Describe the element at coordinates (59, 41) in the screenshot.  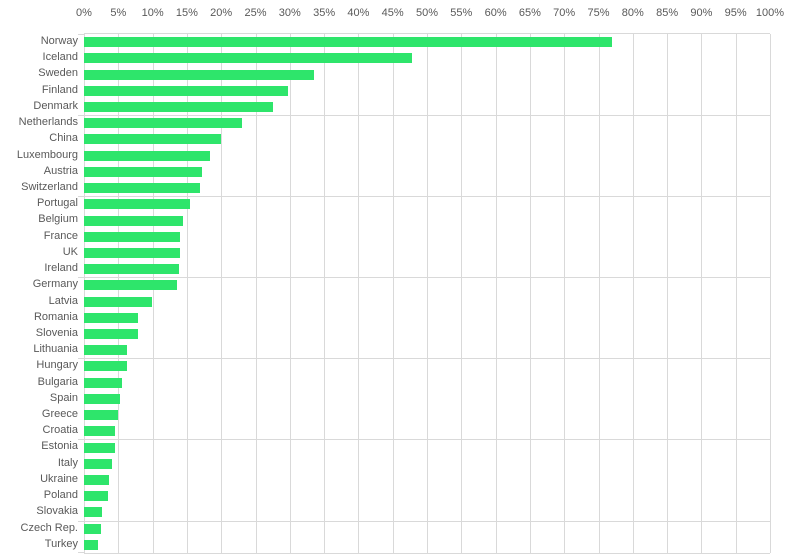
I see `category-label: Norway` at that location.